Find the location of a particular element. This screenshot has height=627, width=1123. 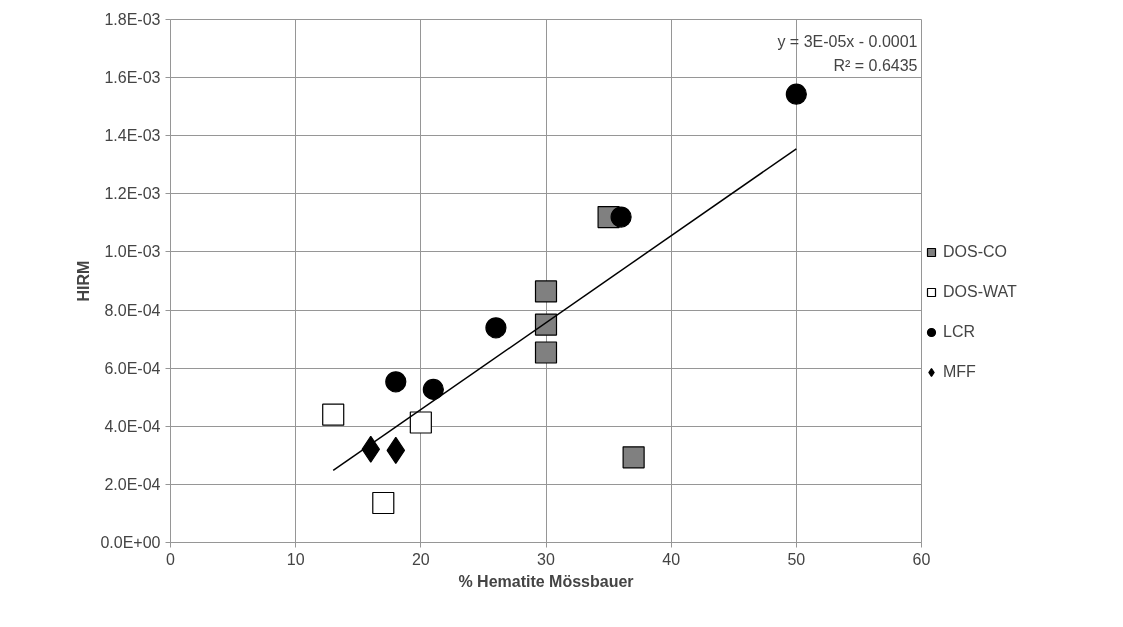

y-axis-title: HIRM is located at coordinates (84, 281).